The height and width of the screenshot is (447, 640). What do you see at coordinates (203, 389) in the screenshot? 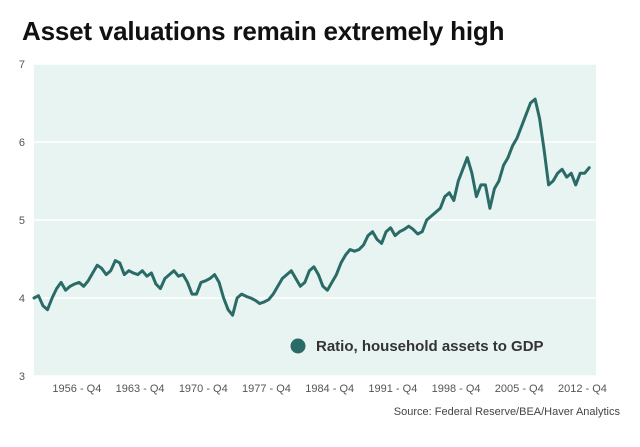
I see `x-tick-label-2: 1970 - Q4` at bounding box center [203, 389].